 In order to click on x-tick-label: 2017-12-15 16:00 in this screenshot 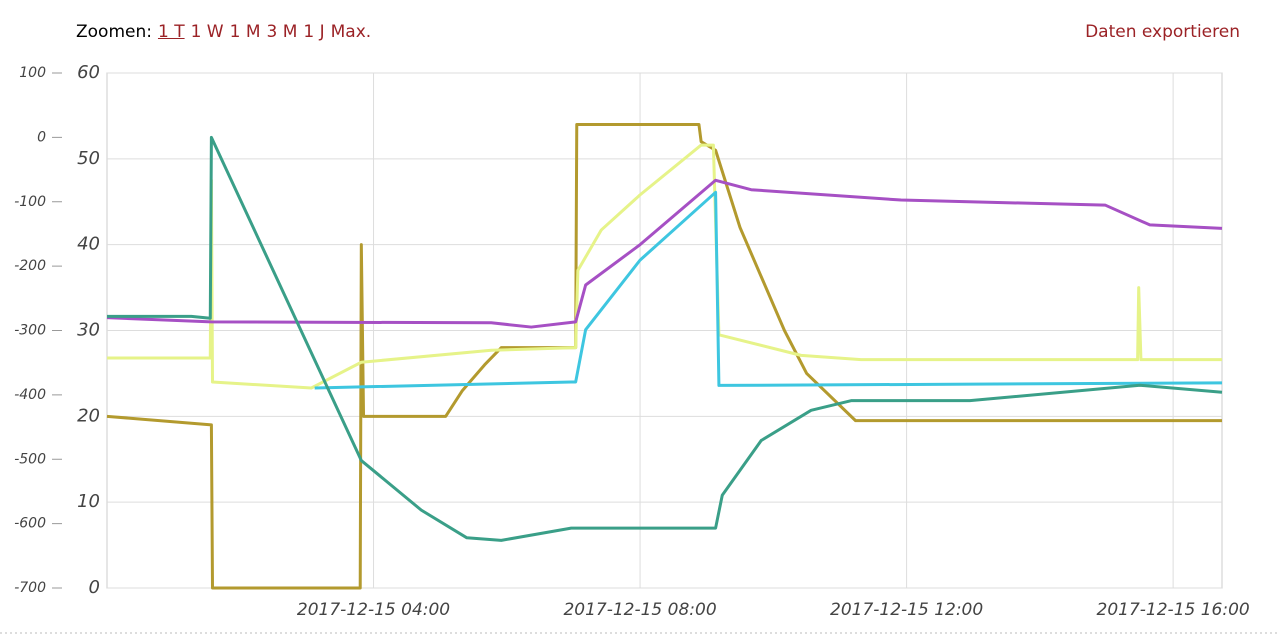, I will do `click(1173, 610)`.